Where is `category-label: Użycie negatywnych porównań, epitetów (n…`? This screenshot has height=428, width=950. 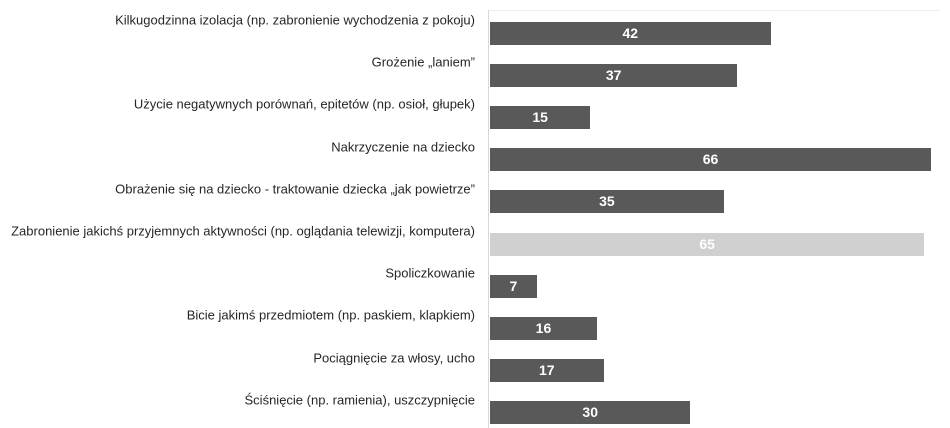 category-label: Użycie negatywnych porównań, epitetów (n… is located at coordinates (237, 104).